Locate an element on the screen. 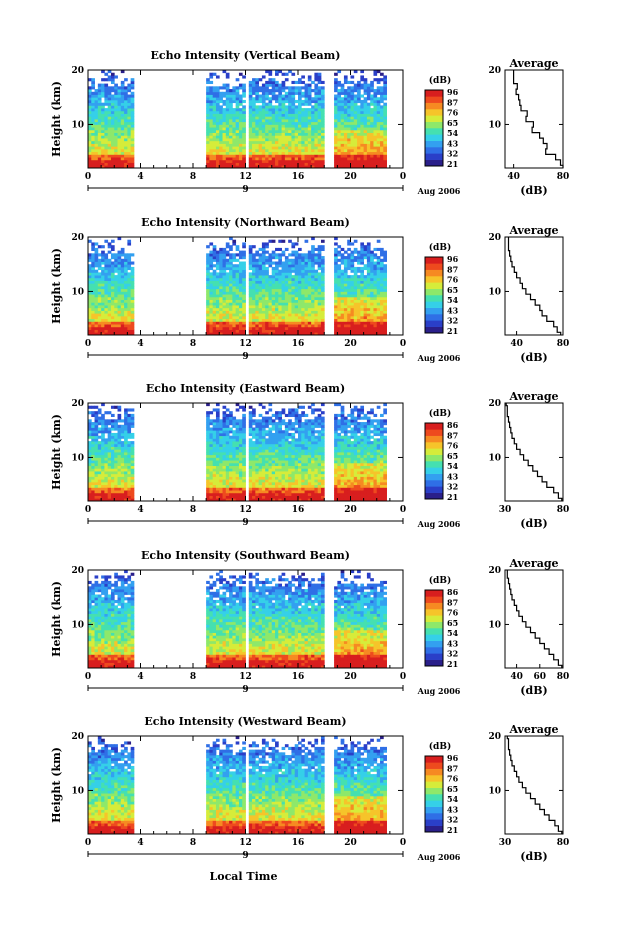 Image resolution: width=621 pixels, height=934 pixels. average-y-tick-label: 20 is located at coordinates (494, 737).